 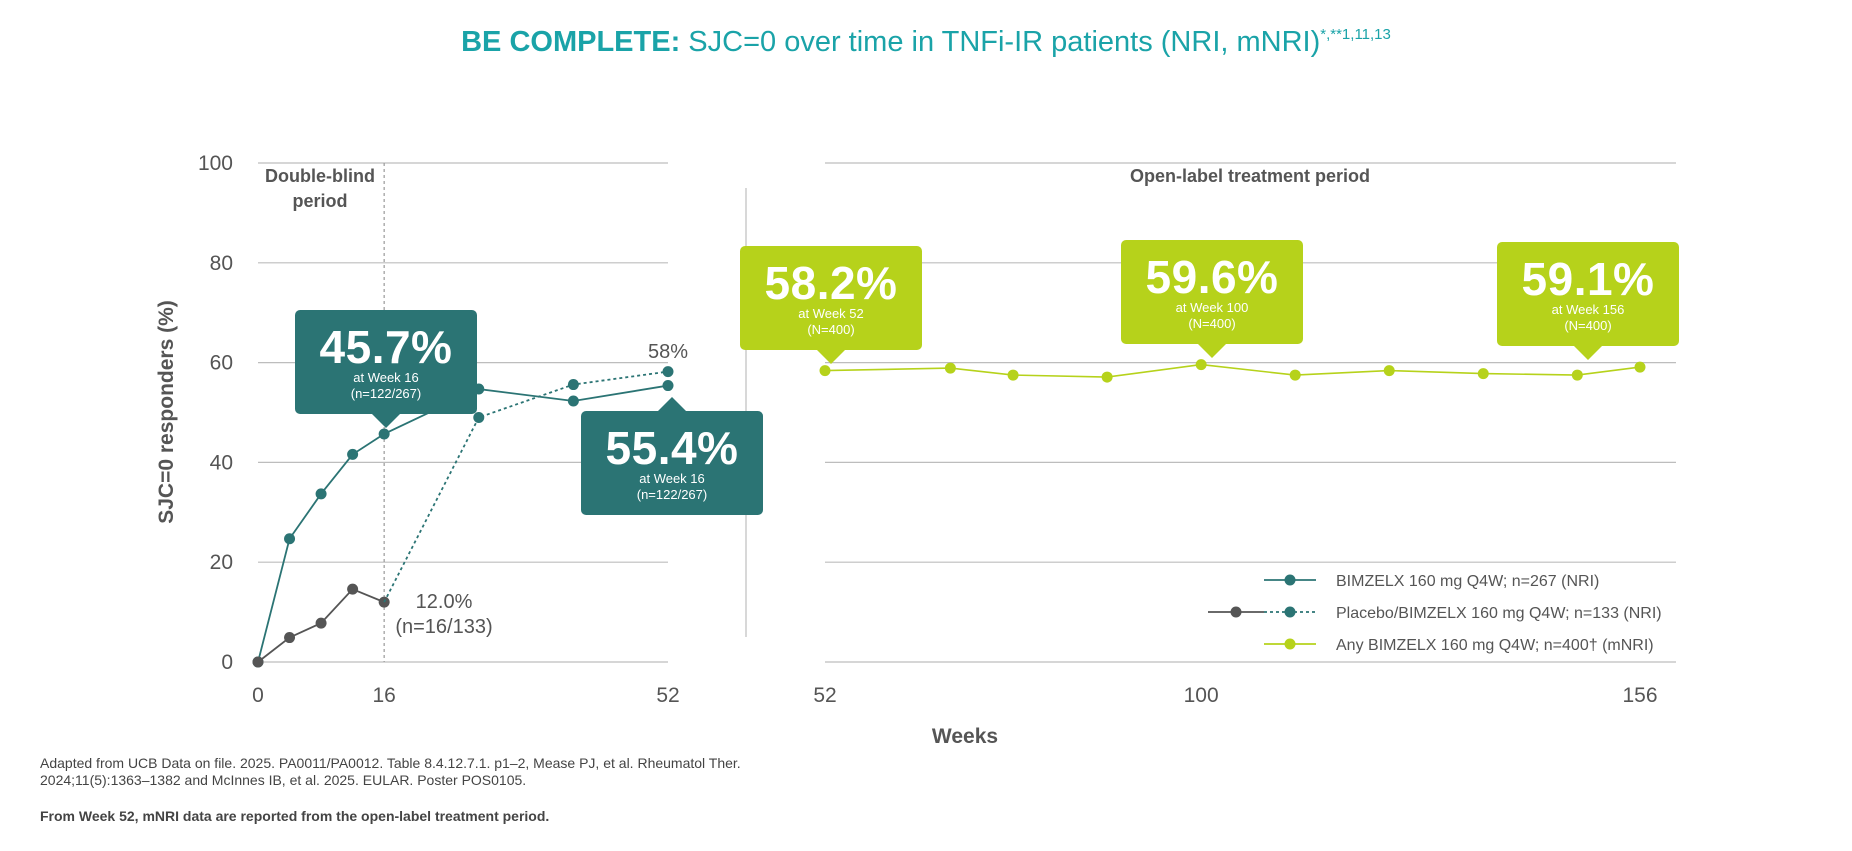 I want to click on series-placebo-bimzelx, so click(x=528, y=484).